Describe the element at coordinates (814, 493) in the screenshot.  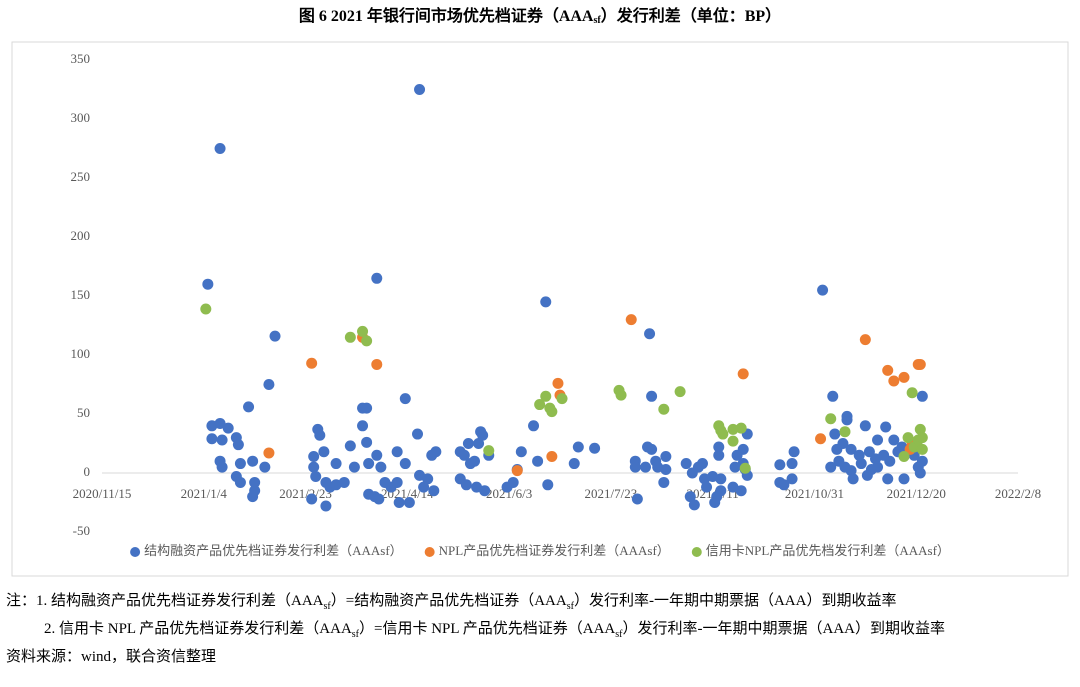
I see `x-tick-label: 2021/10/31` at that location.